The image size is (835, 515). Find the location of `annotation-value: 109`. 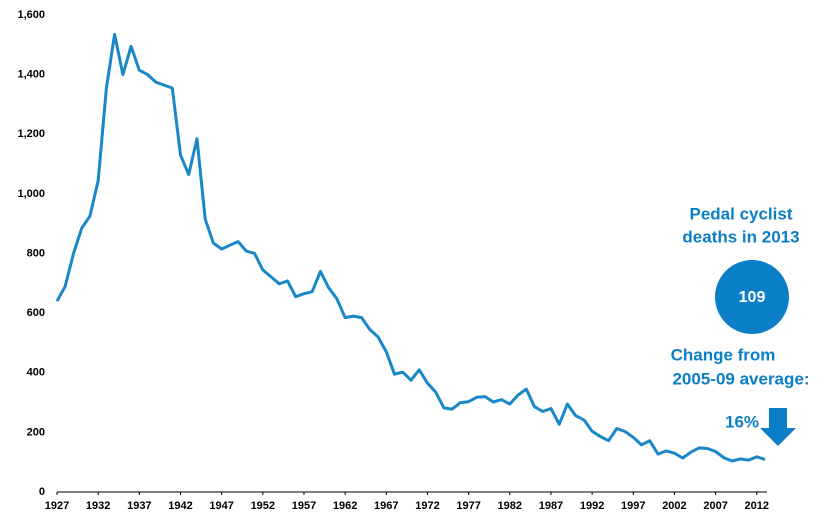

annotation-value: 109 is located at coordinates (752, 297).